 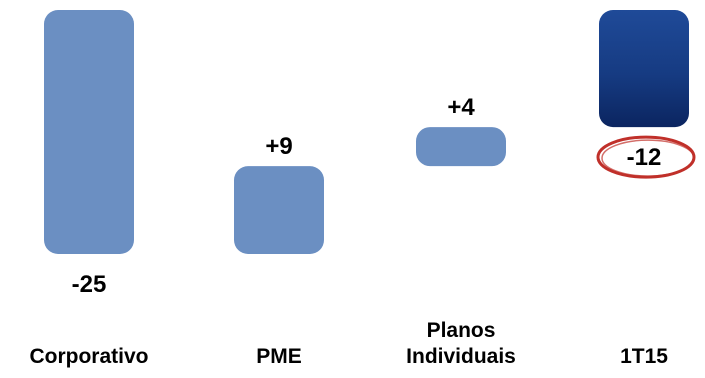 I want to click on bar-1t15, so click(x=644, y=69).